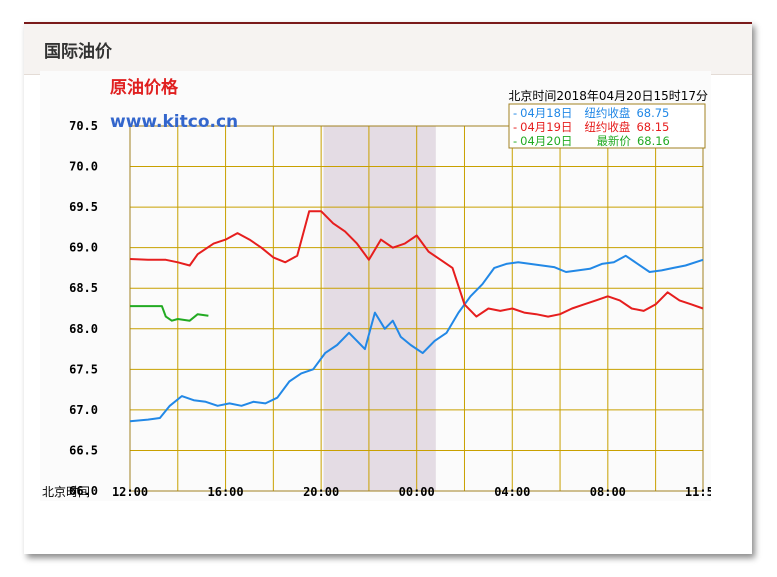 The width and height of the screenshot is (777, 577). Describe the element at coordinates (83, 126) in the screenshot. I see `y-tick-label: 70.5` at that location.